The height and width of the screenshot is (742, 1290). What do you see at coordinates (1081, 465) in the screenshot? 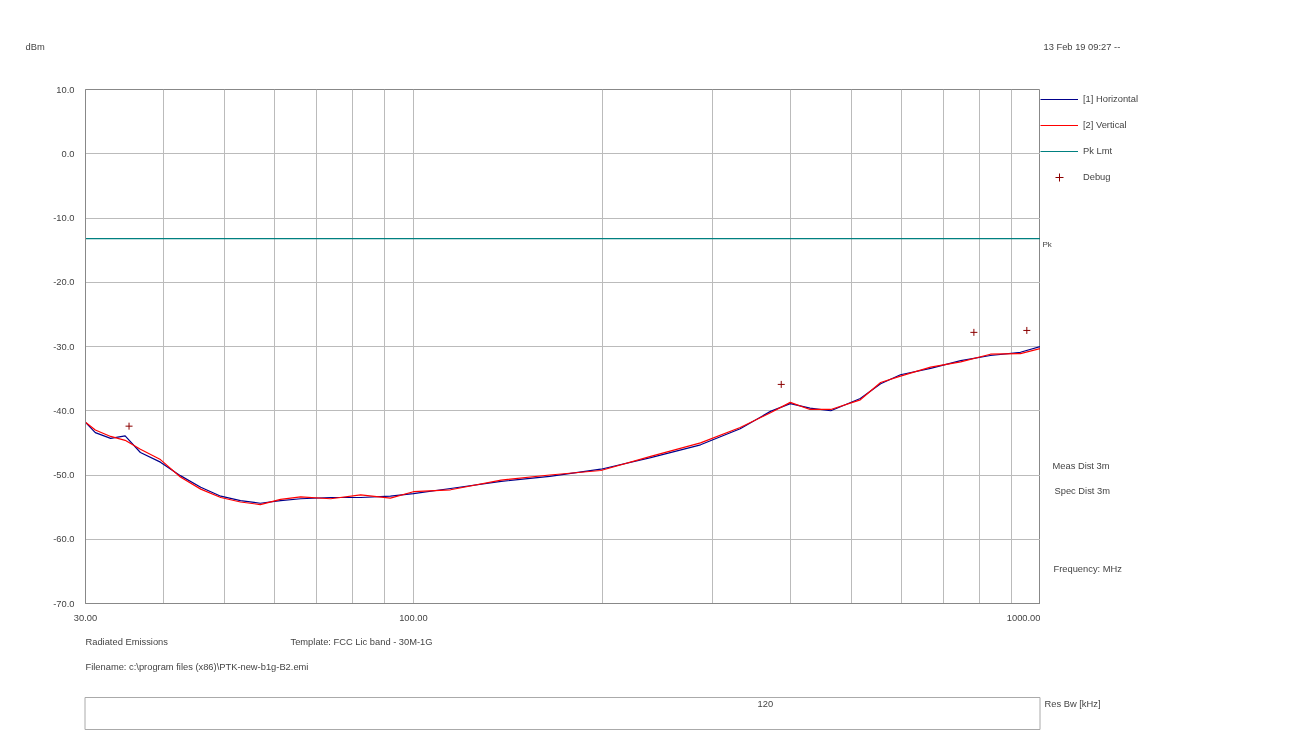
I see `text: Meas Dist 3m` at bounding box center [1081, 465].